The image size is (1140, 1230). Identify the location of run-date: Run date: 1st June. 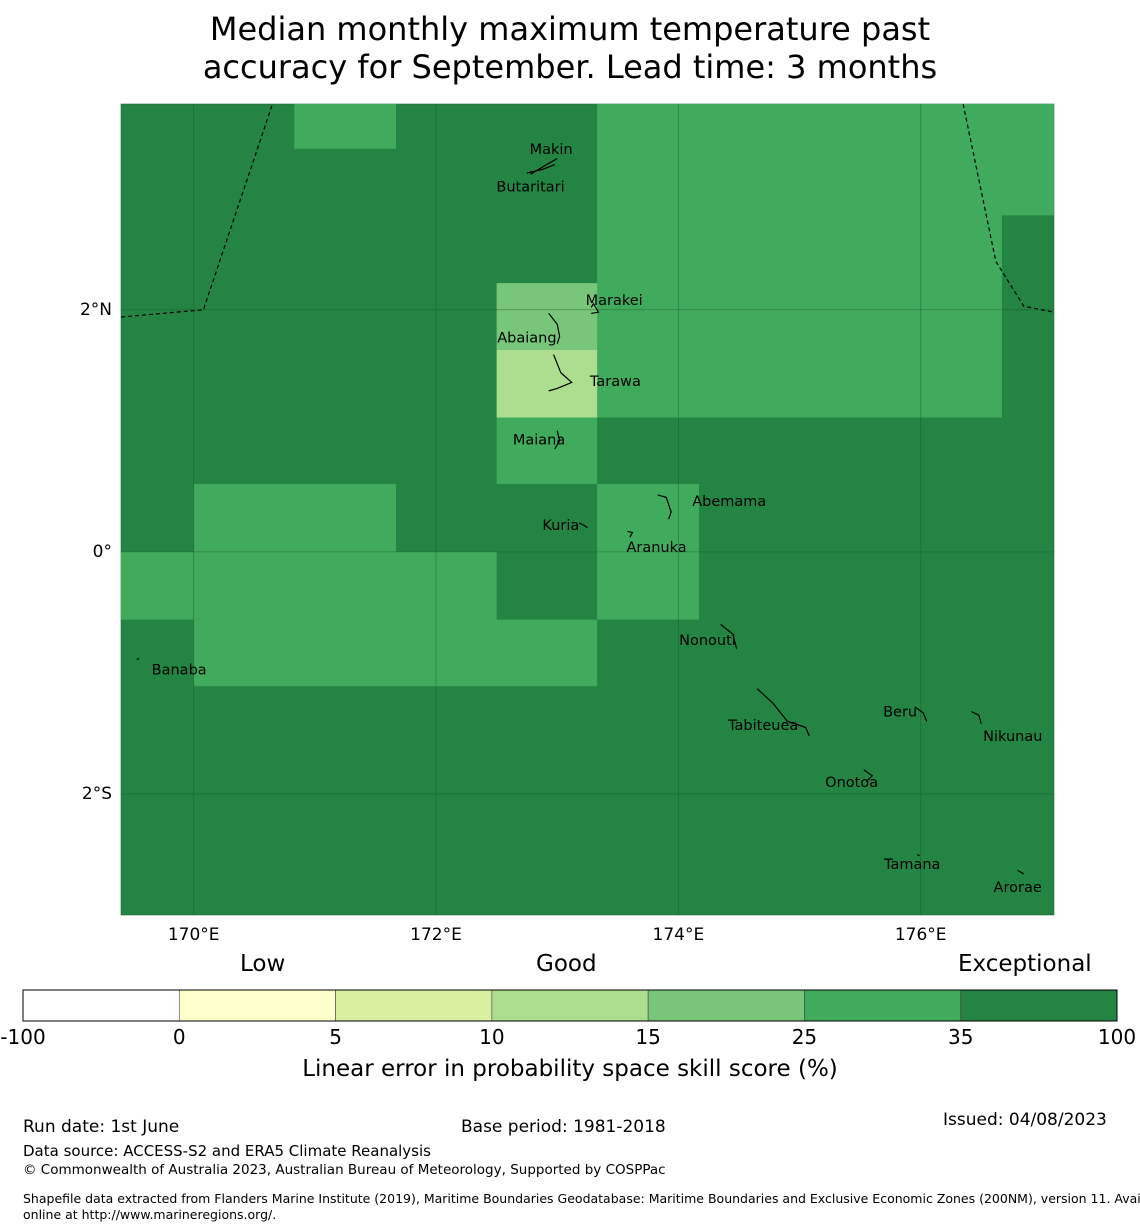
(101, 1127).